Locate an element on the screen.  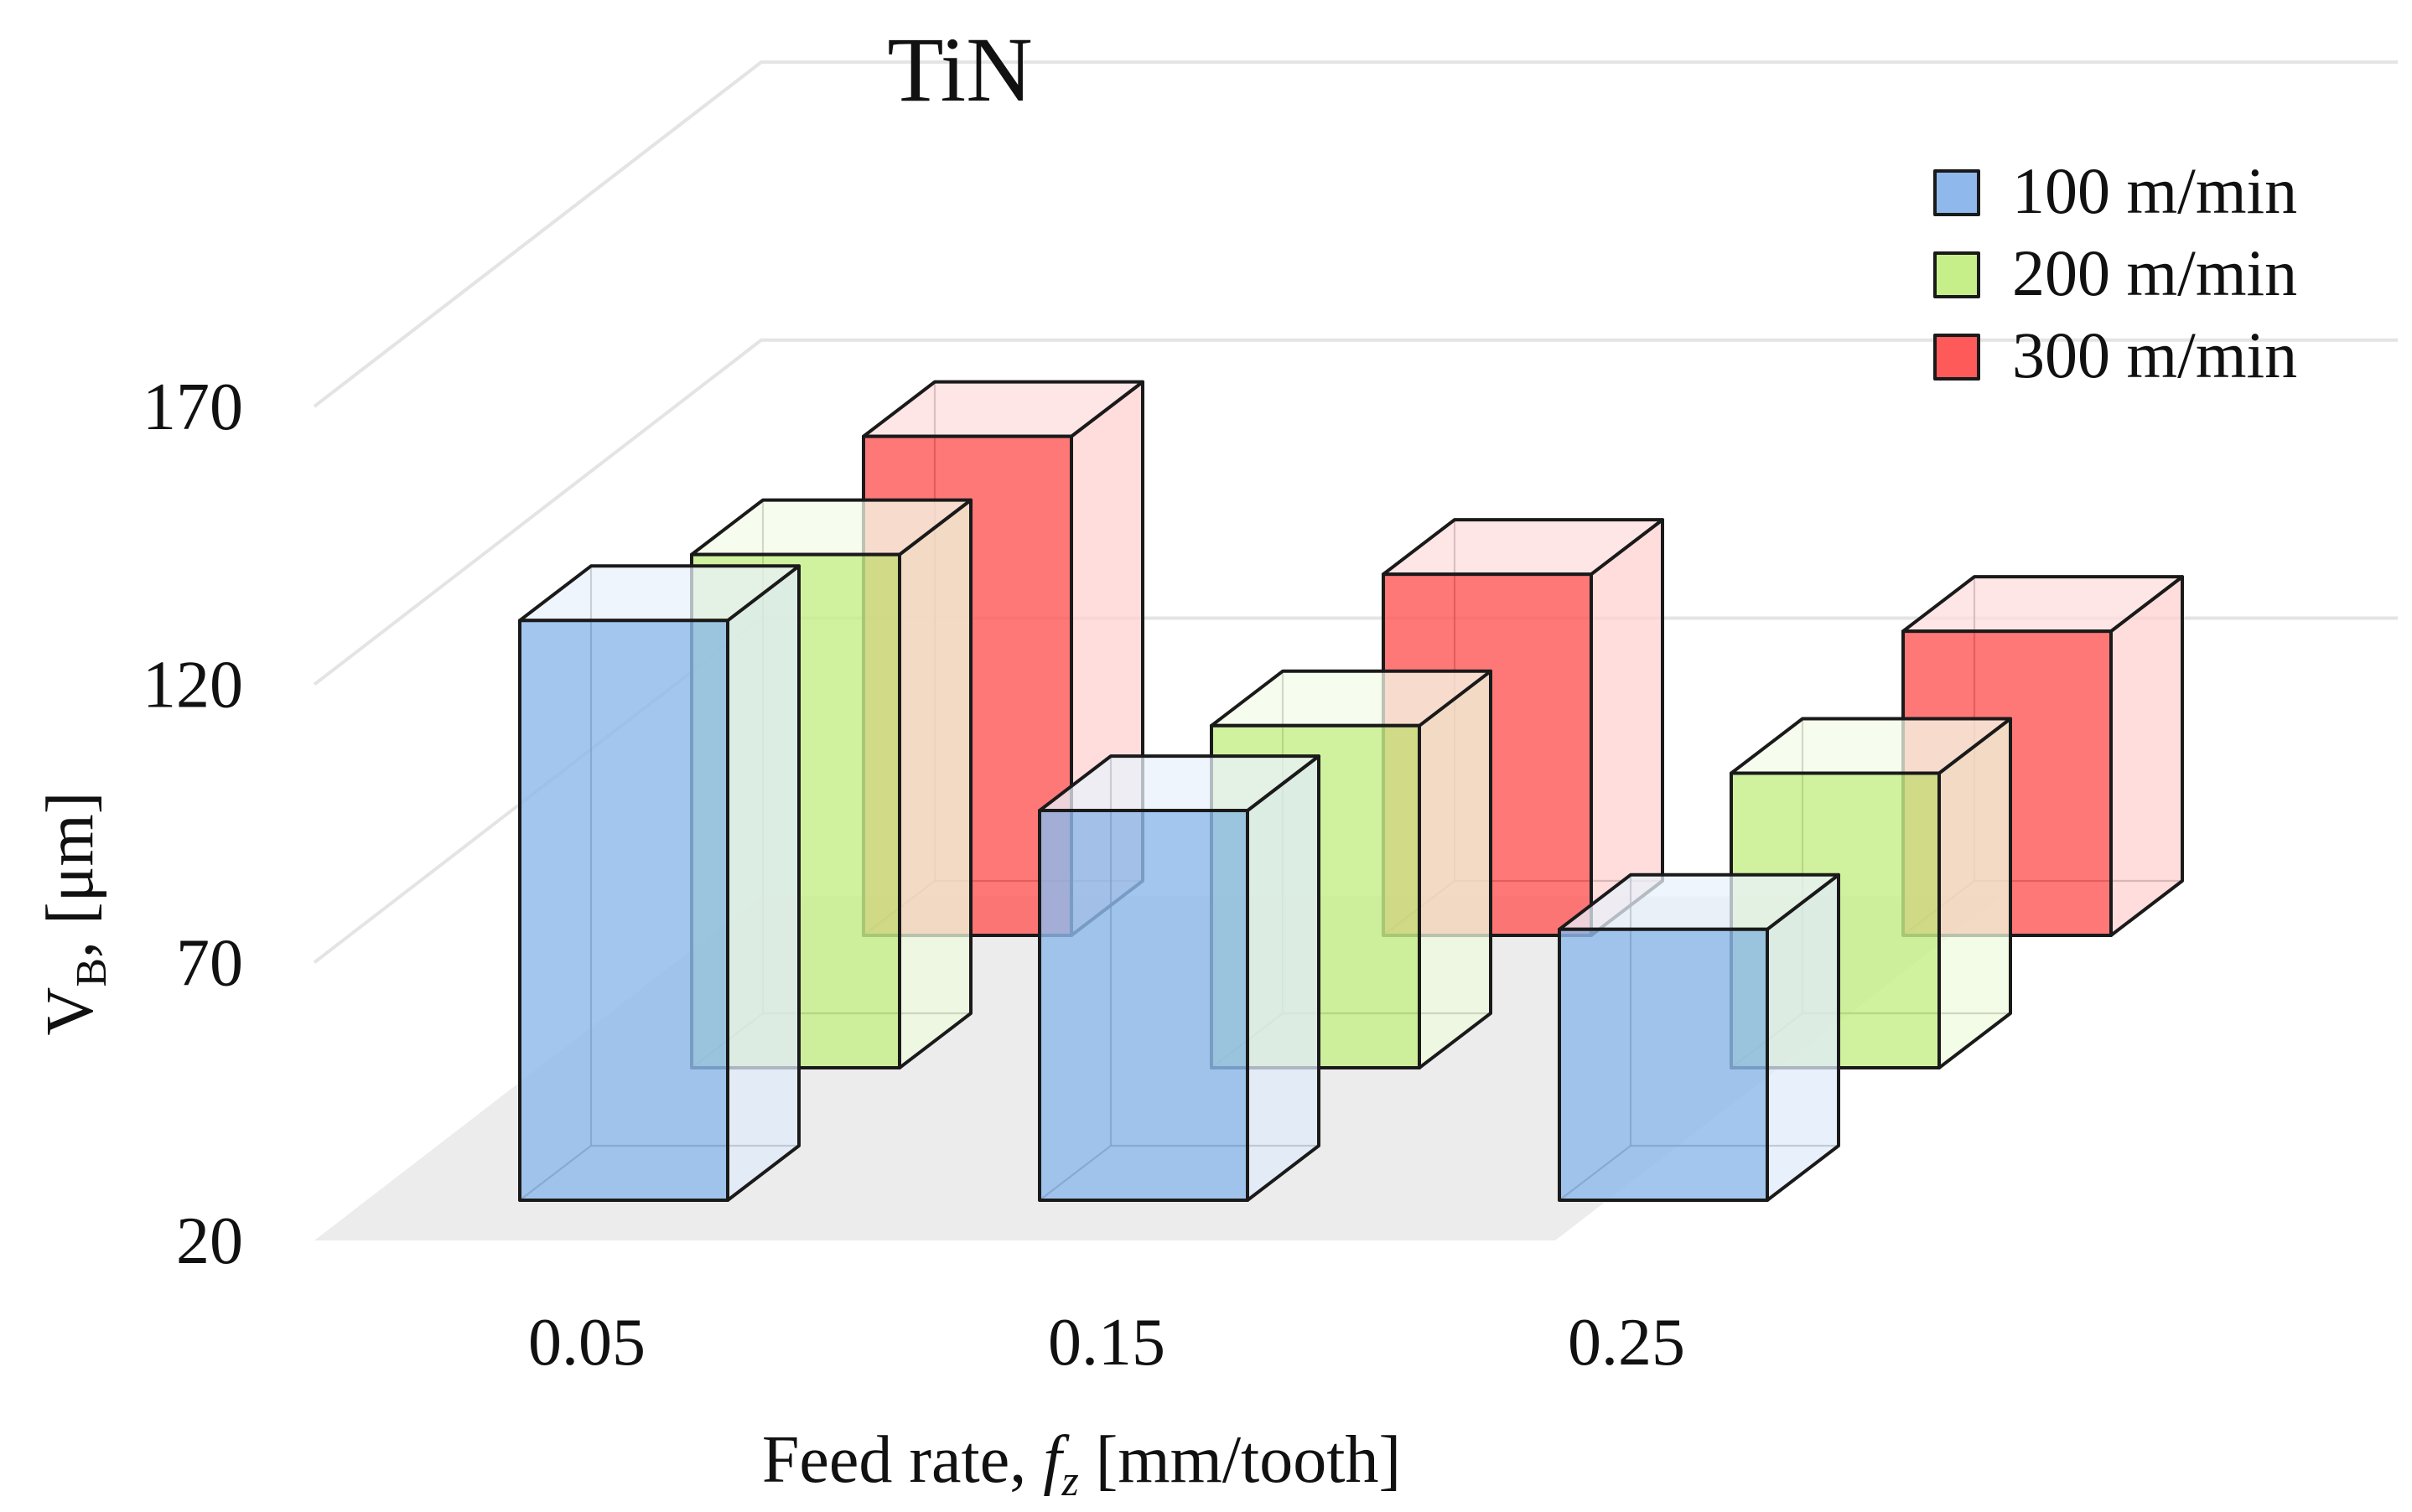
x-axis-label-subscript: z is located at coordinates (1069, 1481).